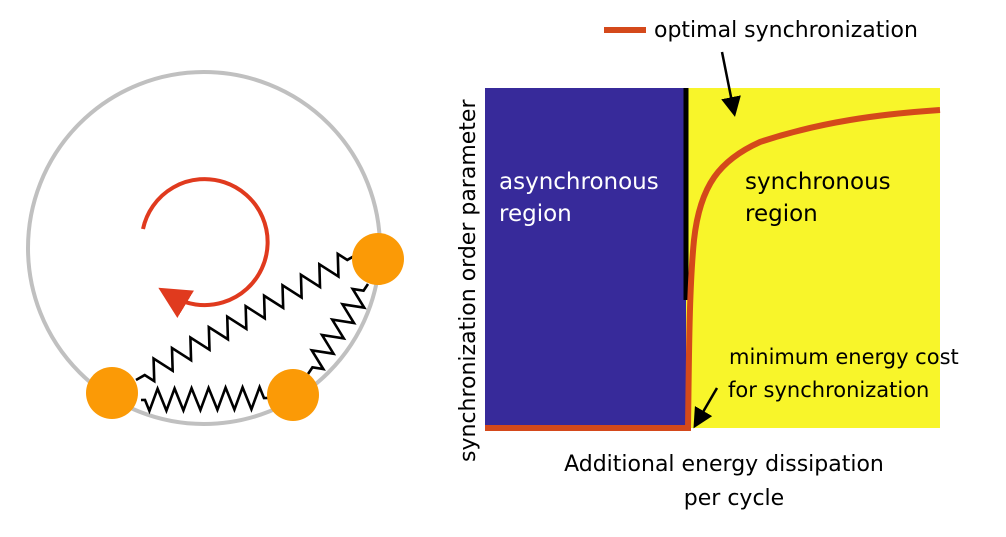 The height and width of the screenshot is (537, 1006). Describe the element at coordinates (204, 399) in the screenshot. I see `spring-bottom` at that location.